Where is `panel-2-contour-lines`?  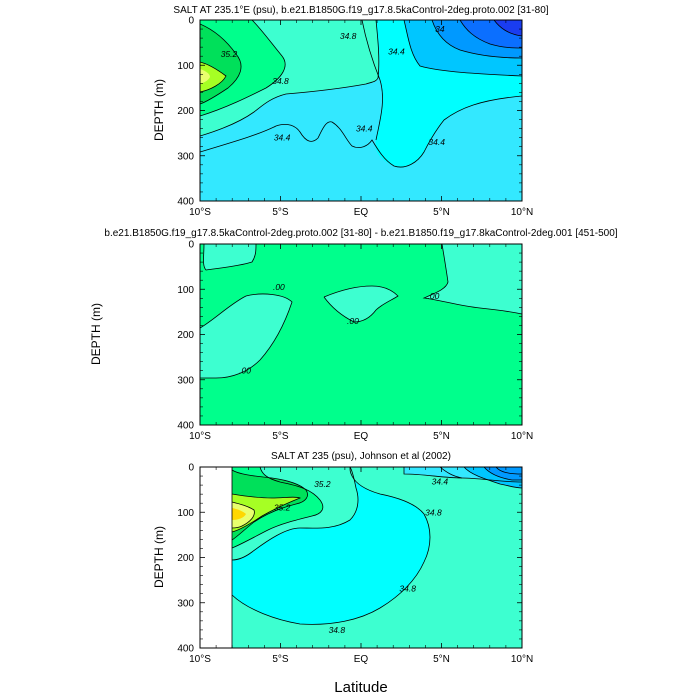
panel-2-contour-lines is located at coordinates (361, 311).